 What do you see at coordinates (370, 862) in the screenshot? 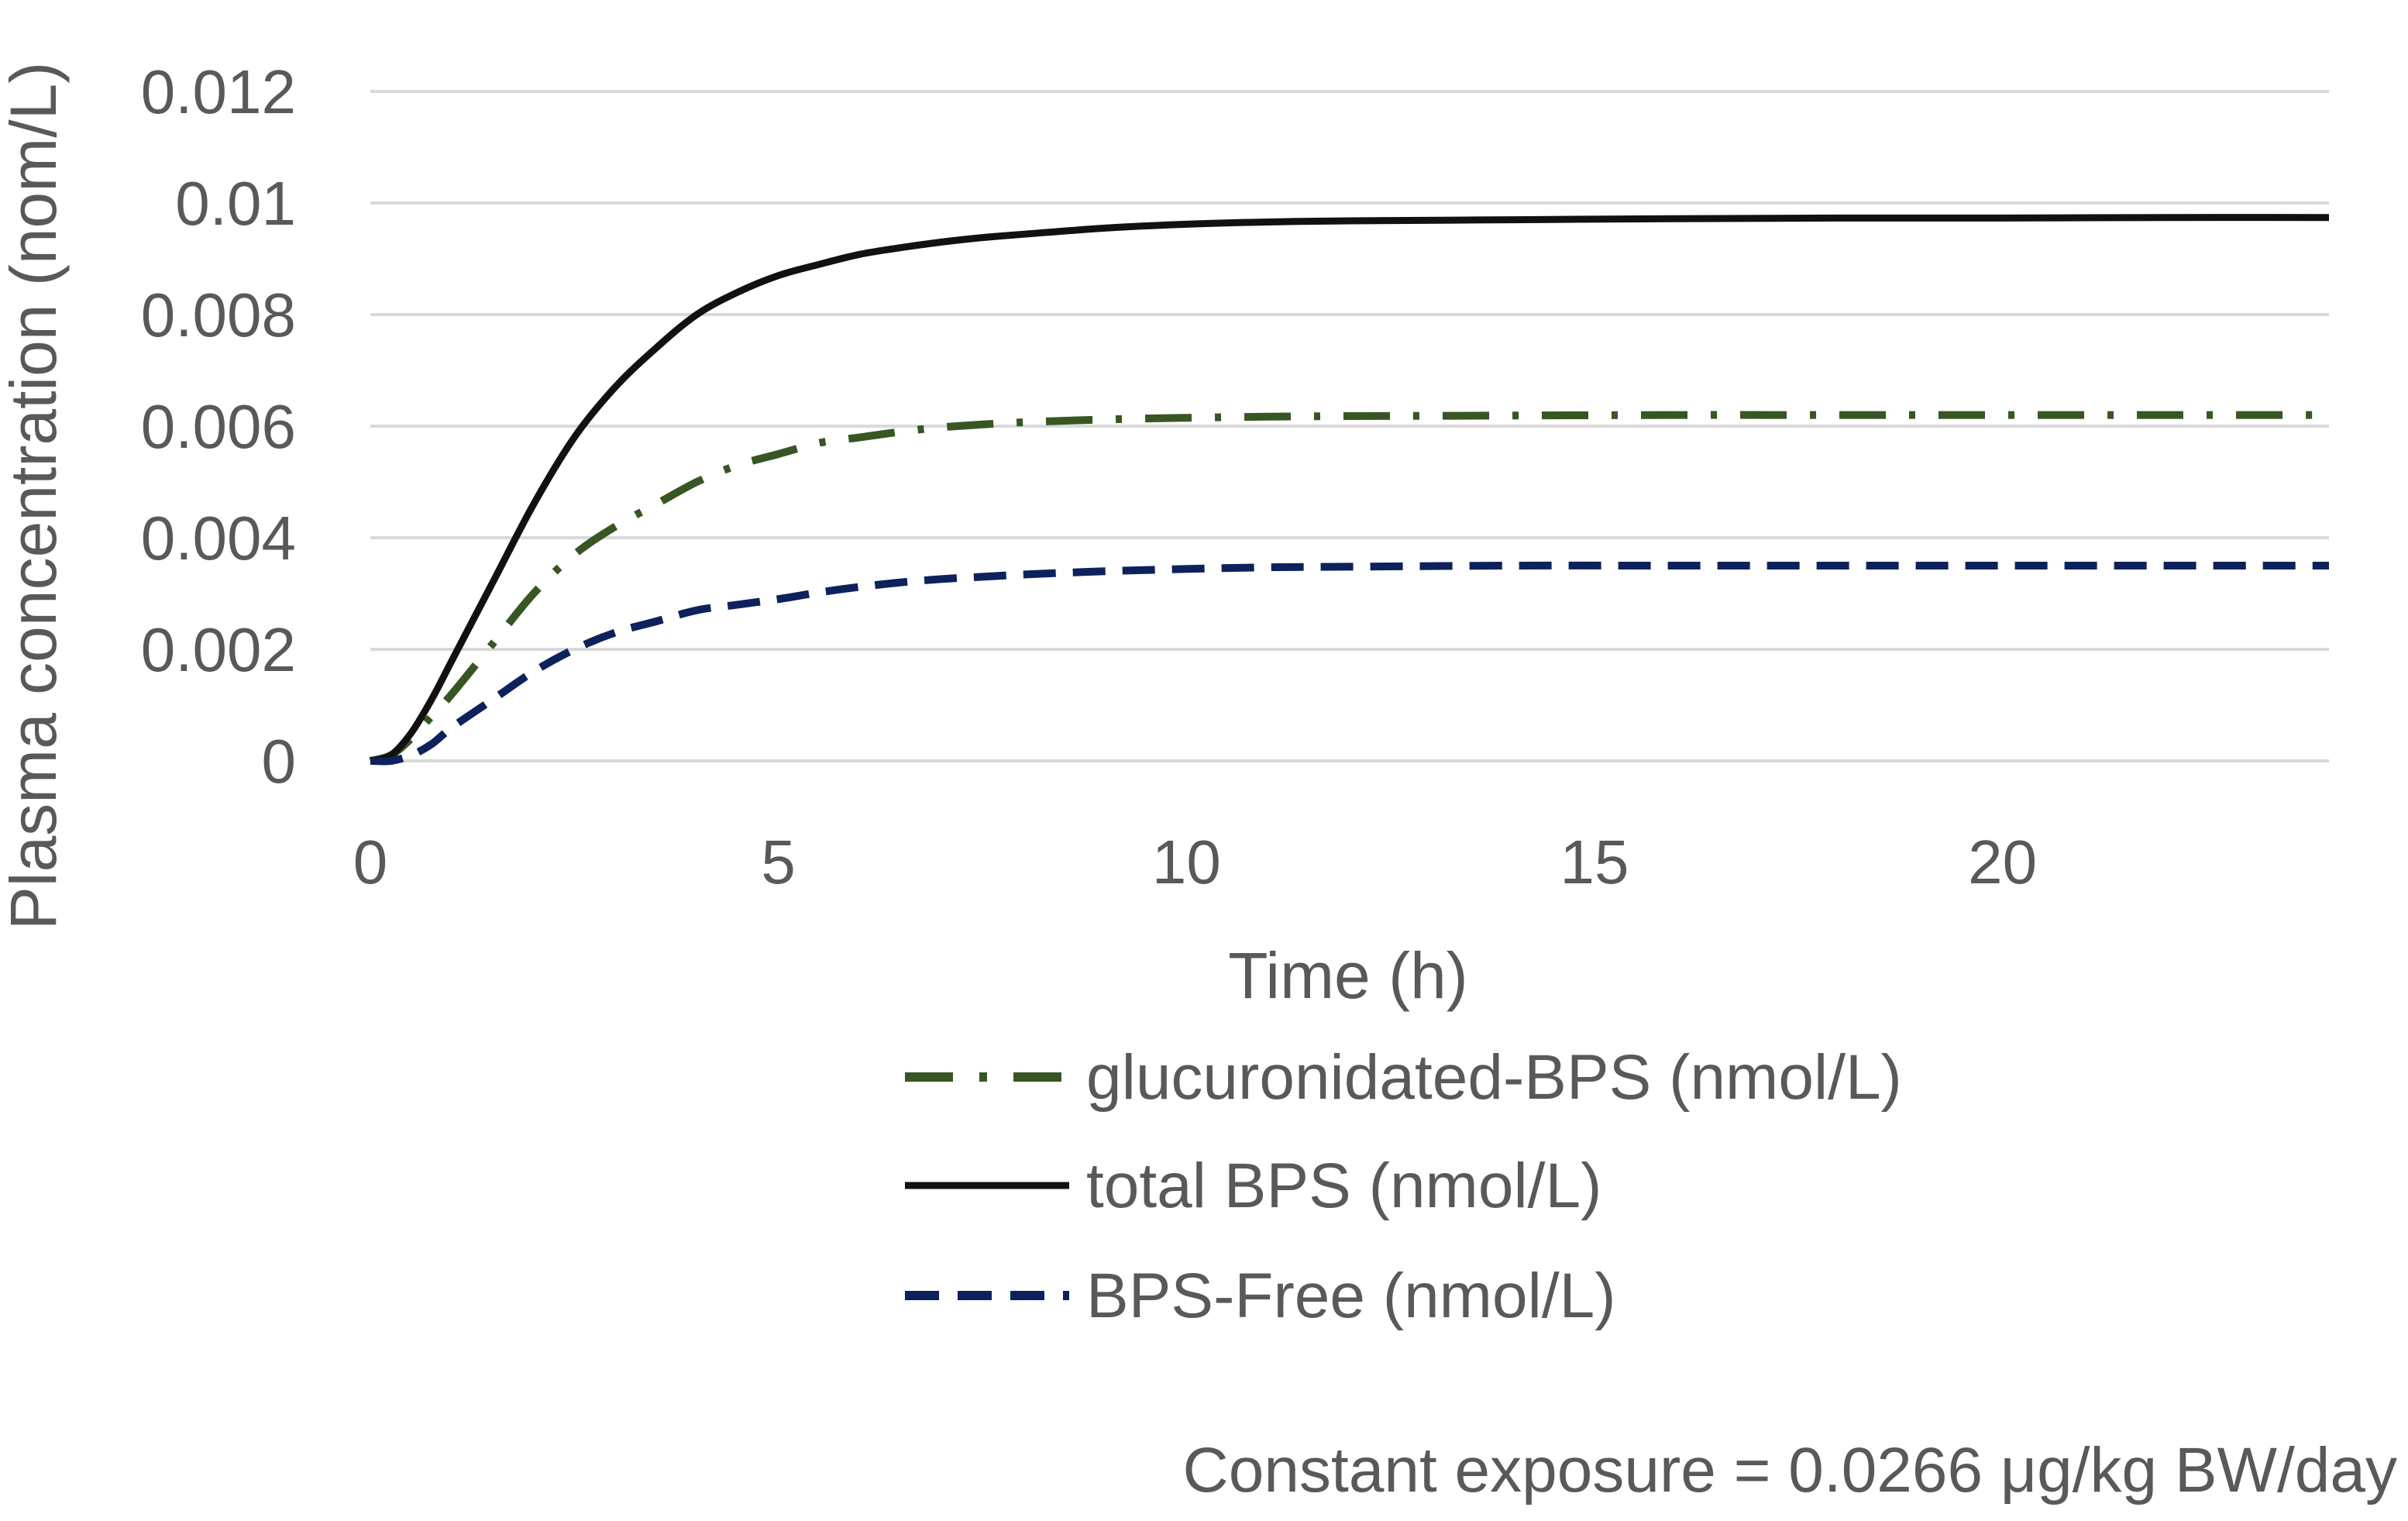
I see `x-tick-label-0: 0` at bounding box center [370, 862].